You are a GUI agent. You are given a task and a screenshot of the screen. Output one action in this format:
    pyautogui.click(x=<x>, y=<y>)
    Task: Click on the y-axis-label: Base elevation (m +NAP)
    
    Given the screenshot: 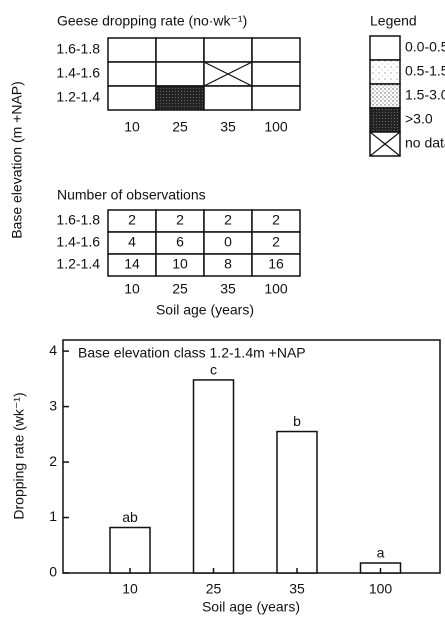 What is the action you would take?
    pyautogui.click(x=17, y=160)
    